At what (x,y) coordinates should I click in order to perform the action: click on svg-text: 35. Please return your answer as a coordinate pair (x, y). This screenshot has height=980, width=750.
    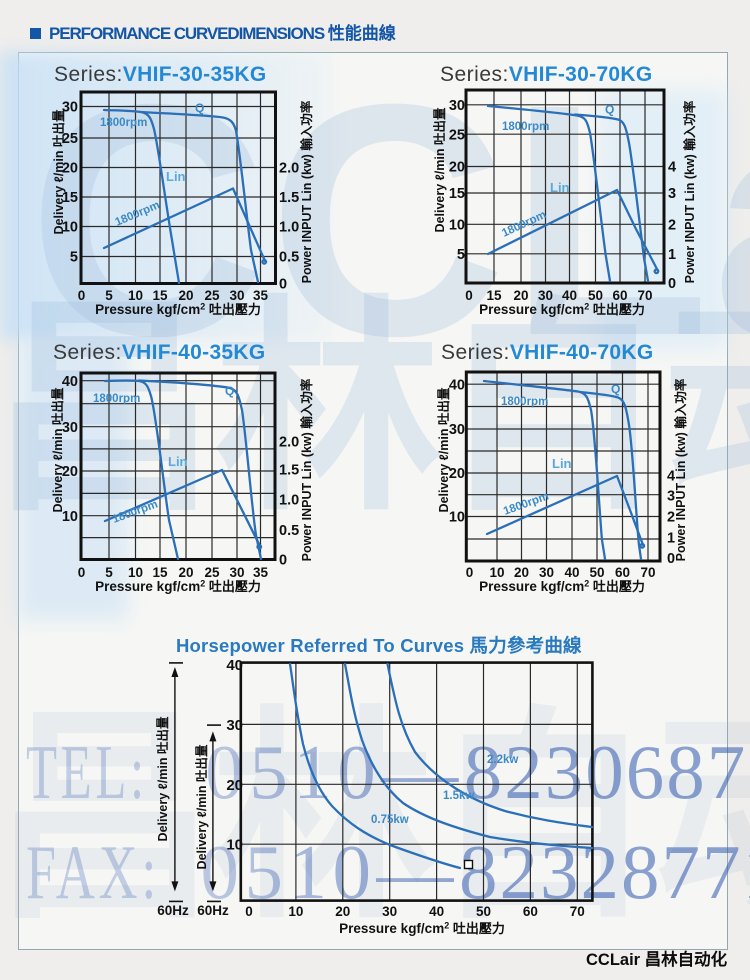
    Looking at the image, I should click on (261, 572).